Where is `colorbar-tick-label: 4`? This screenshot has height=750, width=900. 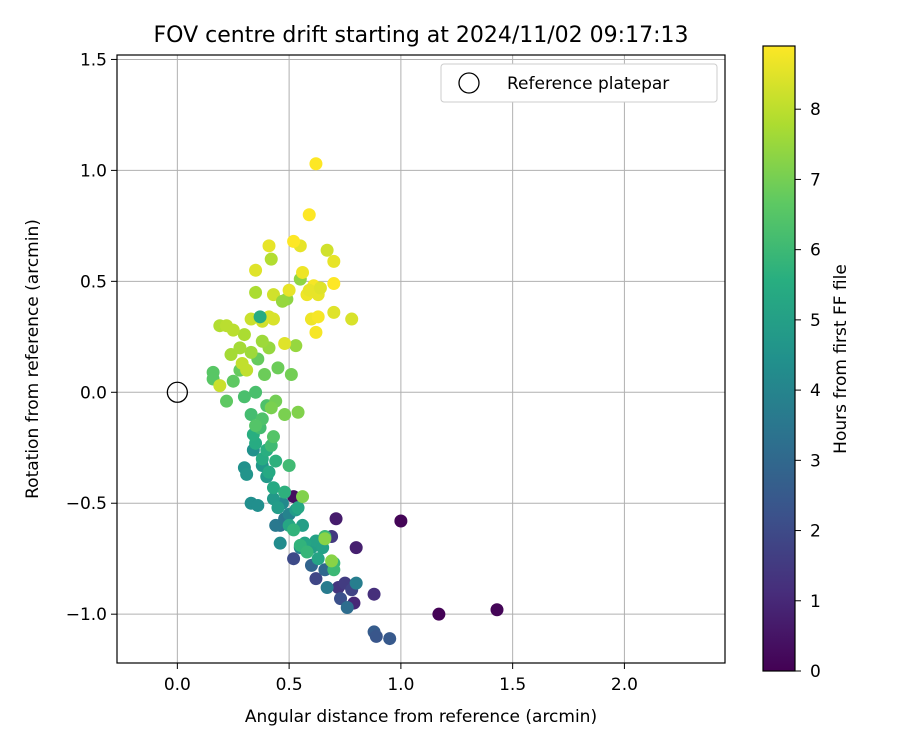
colorbar-tick-label: 4 is located at coordinates (815, 391).